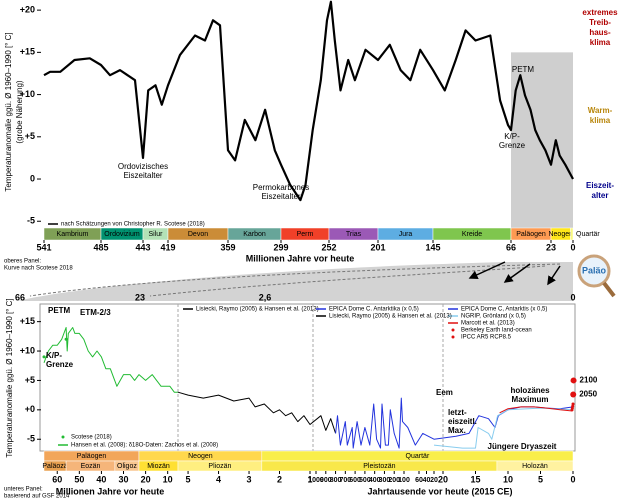  Describe the element at coordinates (27, 94) in the screenshot. I see `y-tick-label: +10` at that location.